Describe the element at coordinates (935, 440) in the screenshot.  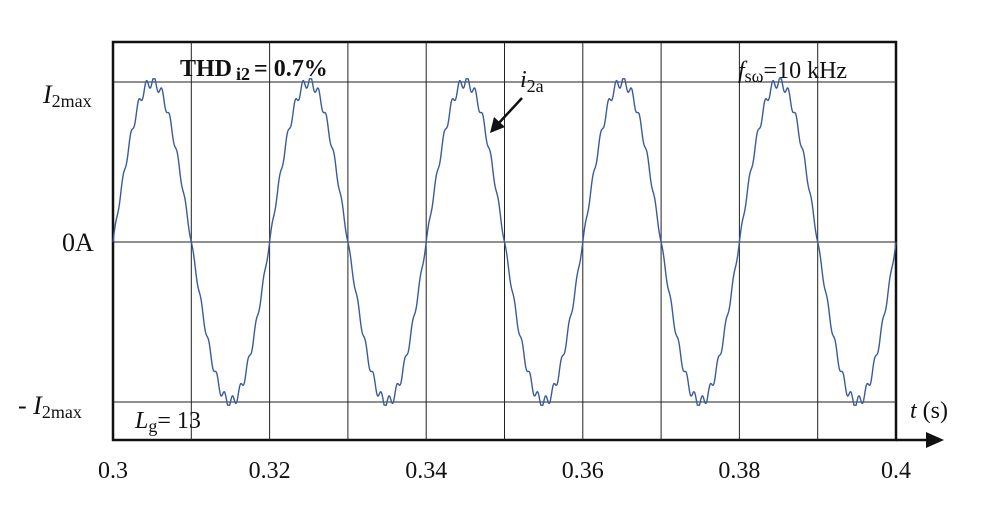
I see `x-axis-arrowhead` at that location.